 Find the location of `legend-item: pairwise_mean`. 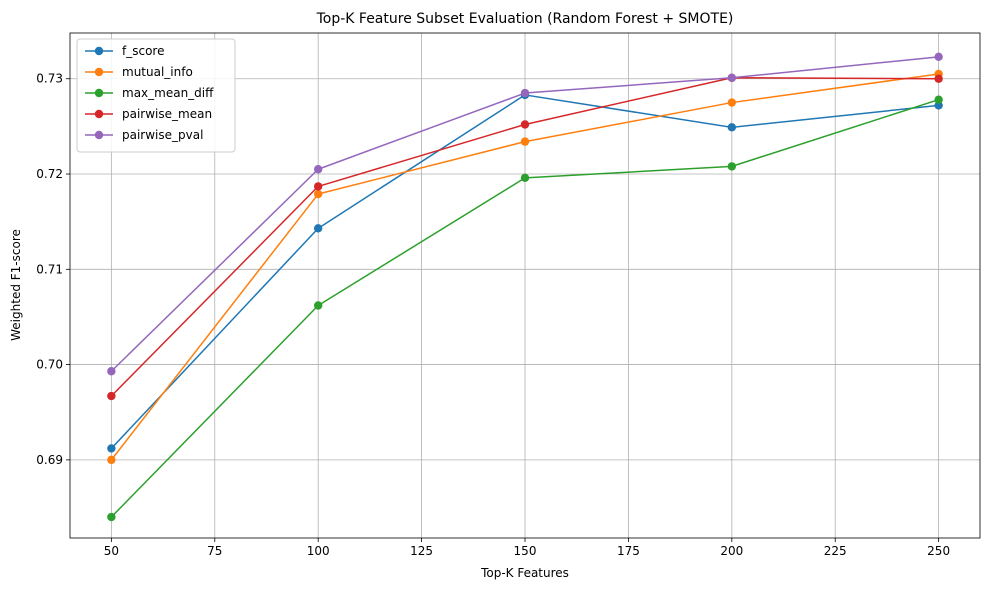

legend-item: pairwise_mean is located at coordinates (148, 114).